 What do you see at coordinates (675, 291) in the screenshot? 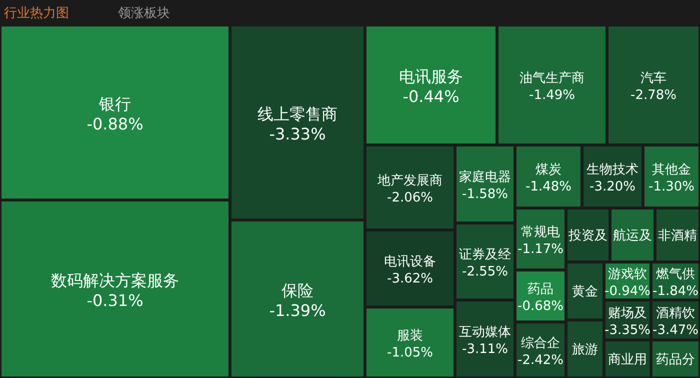
I see `data-label: -1.84%` at bounding box center [675, 291].